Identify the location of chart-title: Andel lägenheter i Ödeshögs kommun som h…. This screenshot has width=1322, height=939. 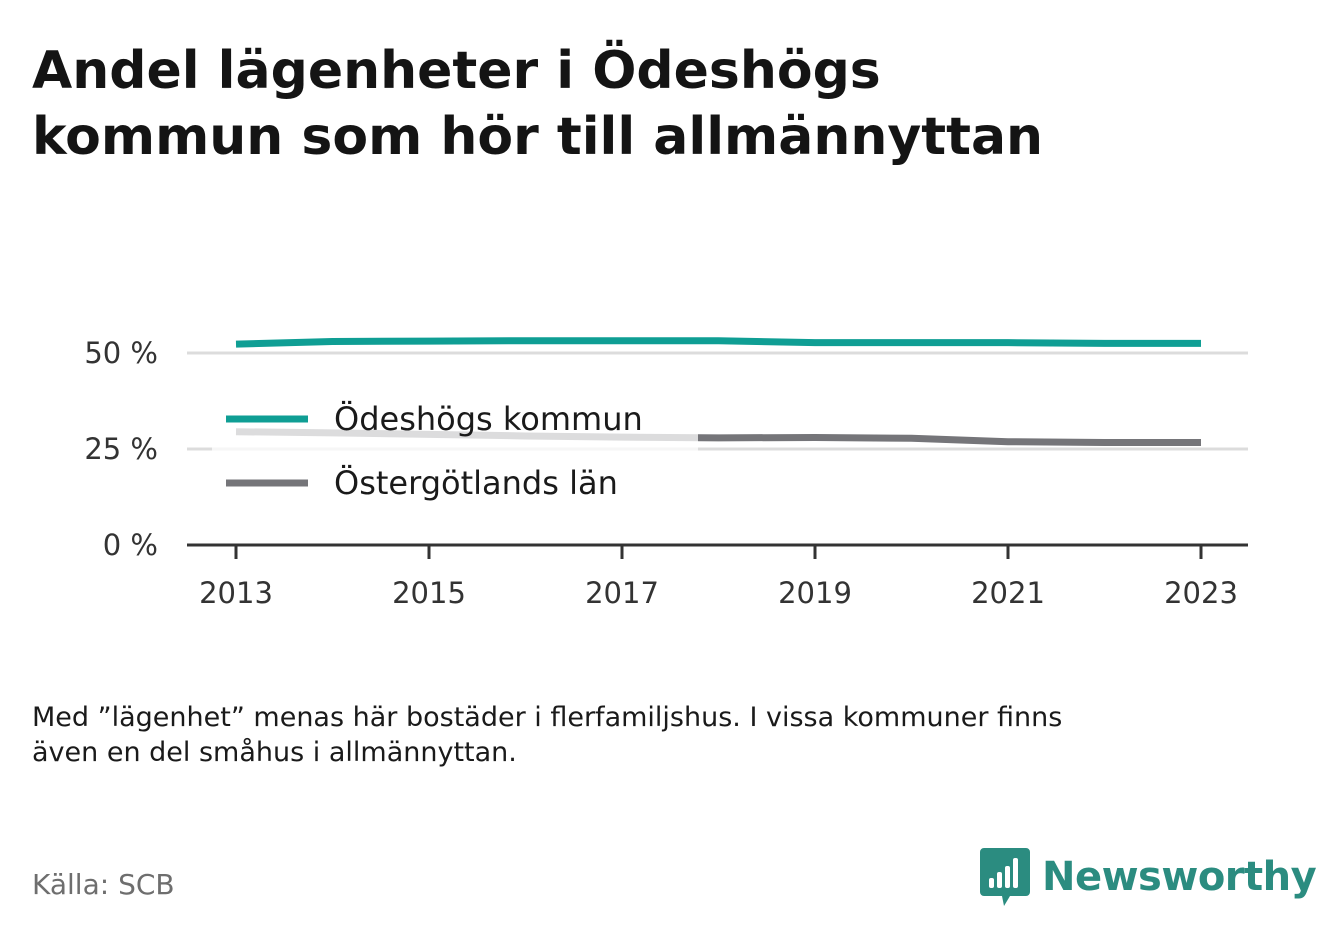
(662, 104).